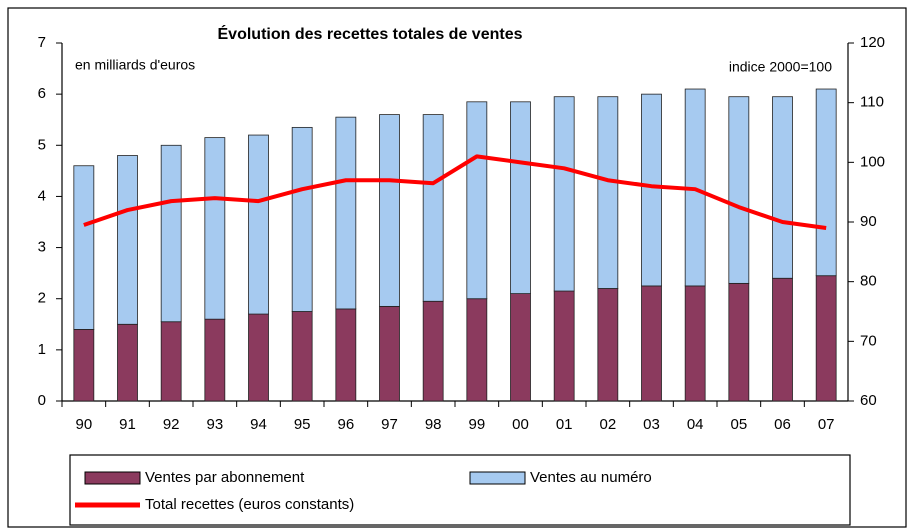 The width and height of the screenshot is (915, 529). I want to click on y-tick-label: 4, so click(42, 195).